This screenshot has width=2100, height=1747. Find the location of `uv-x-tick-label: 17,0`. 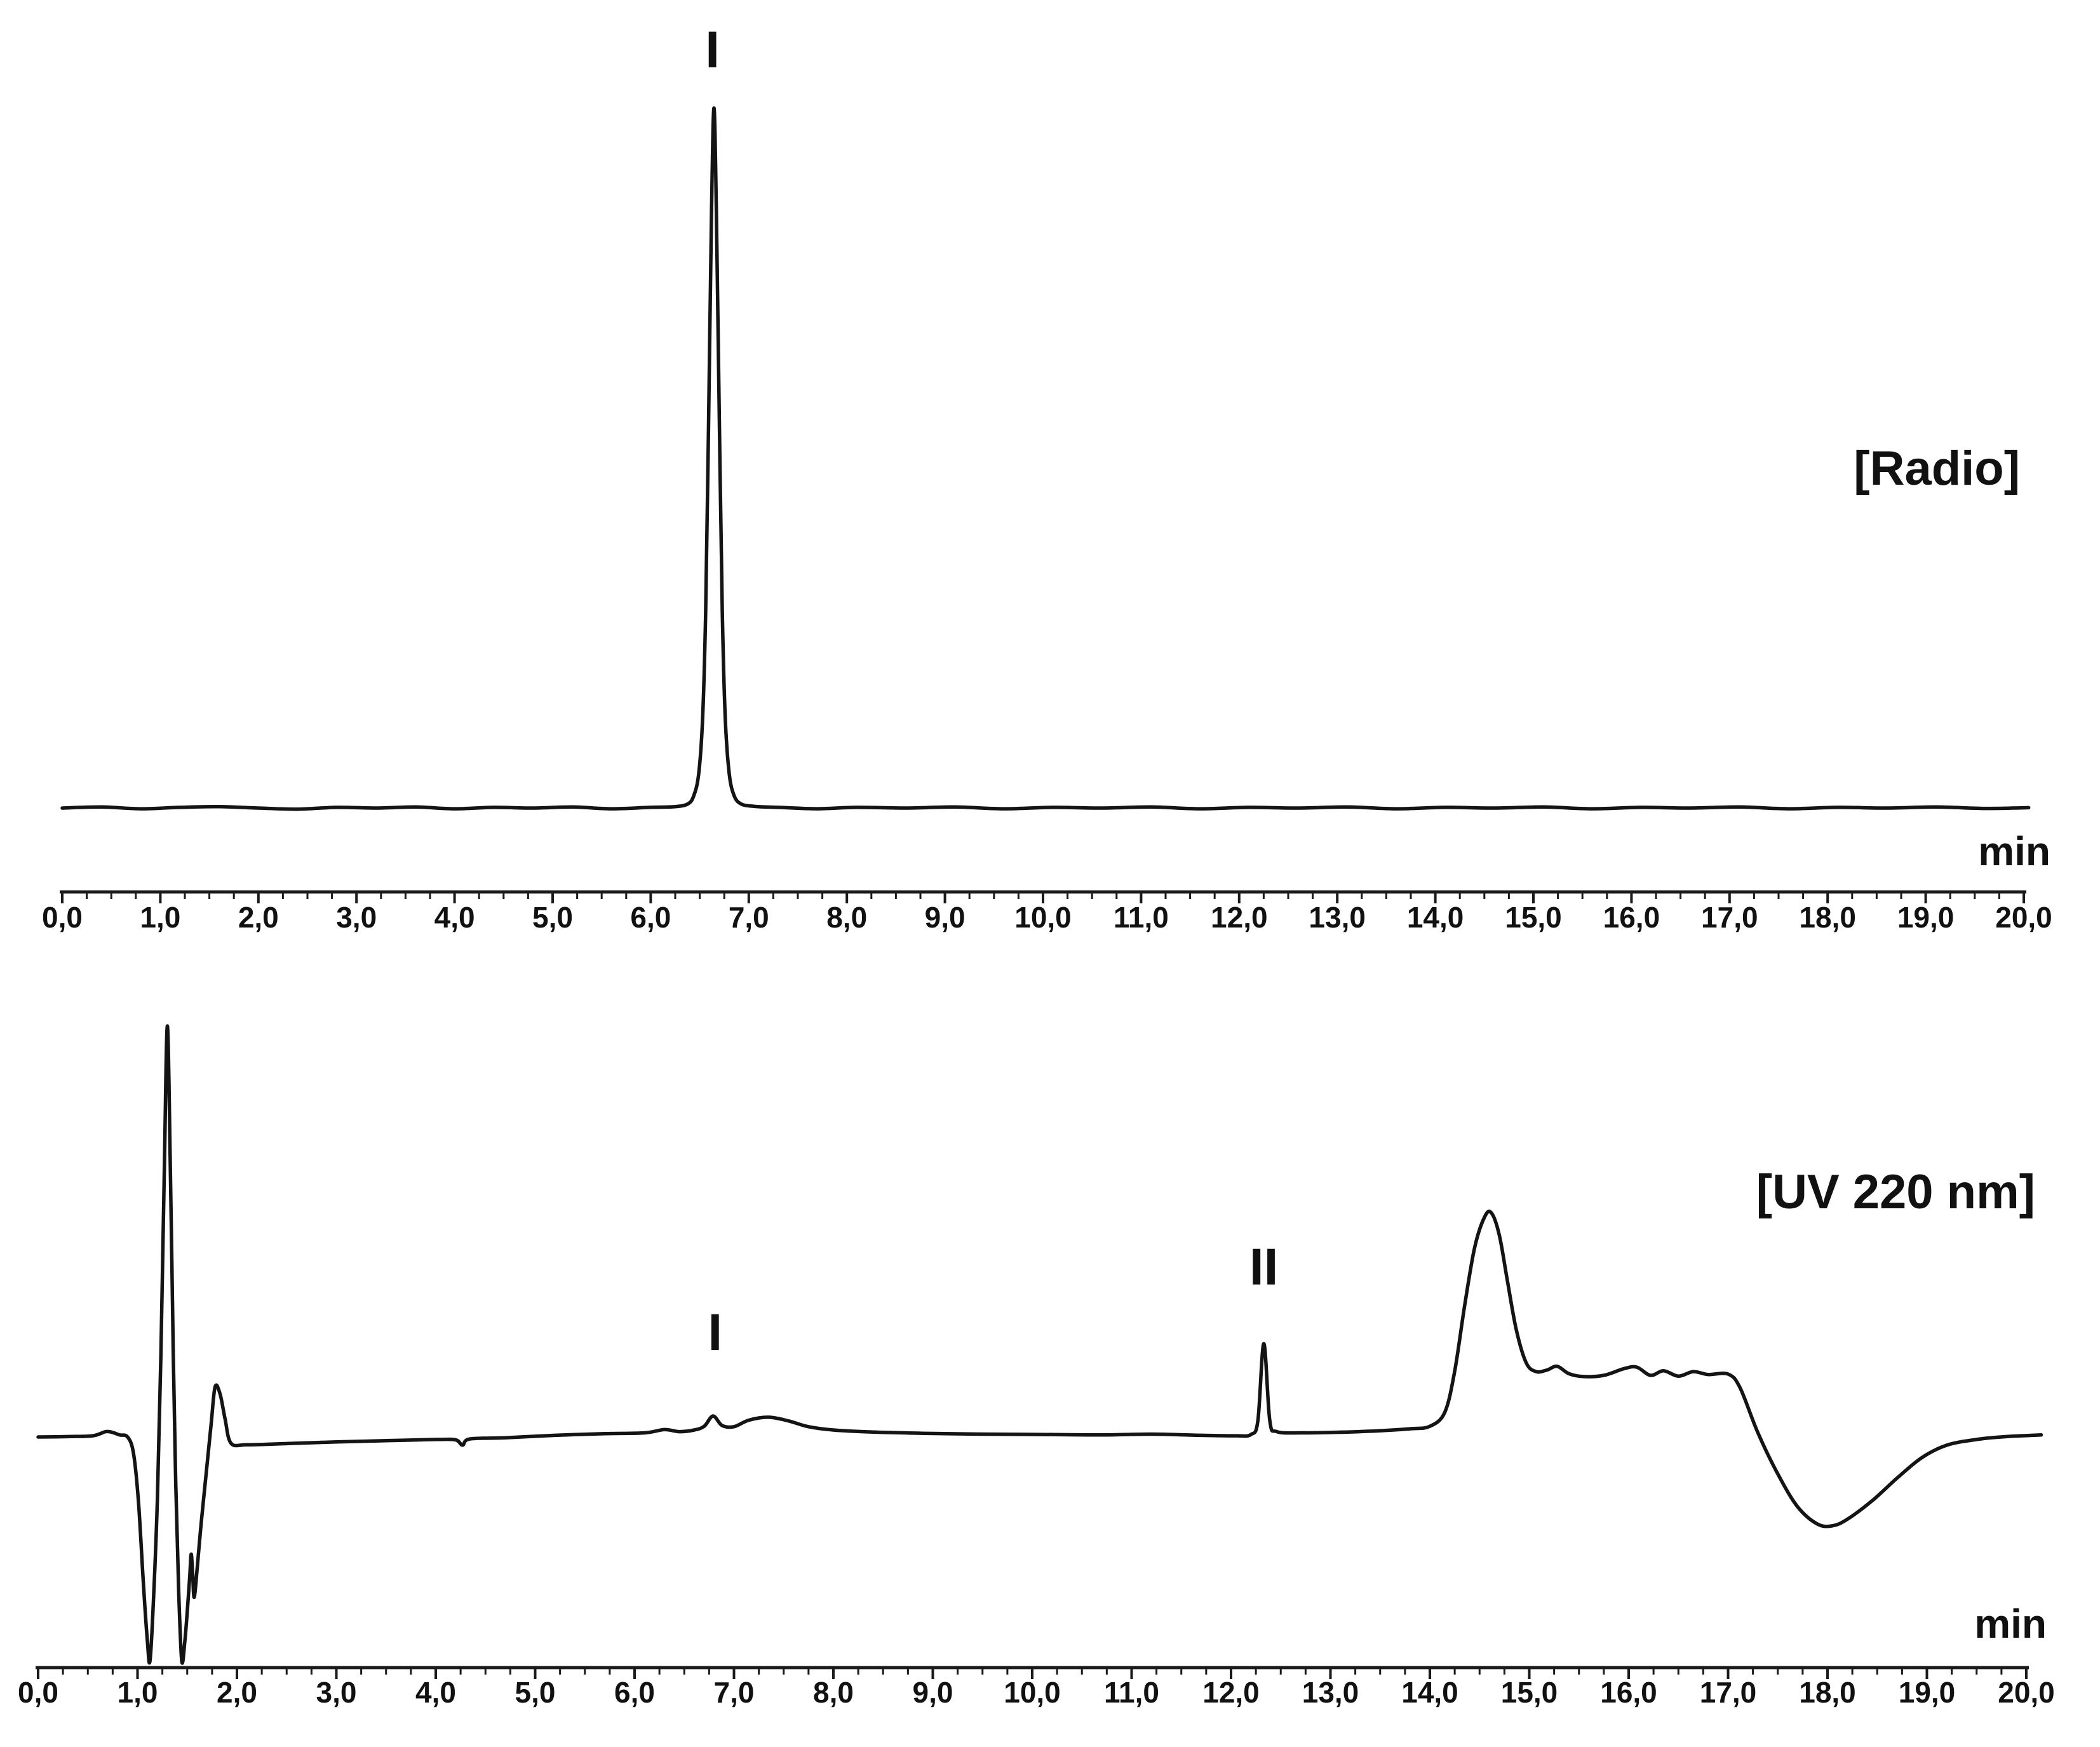

uv-x-tick-label: 17,0 is located at coordinates (1728, 1693).